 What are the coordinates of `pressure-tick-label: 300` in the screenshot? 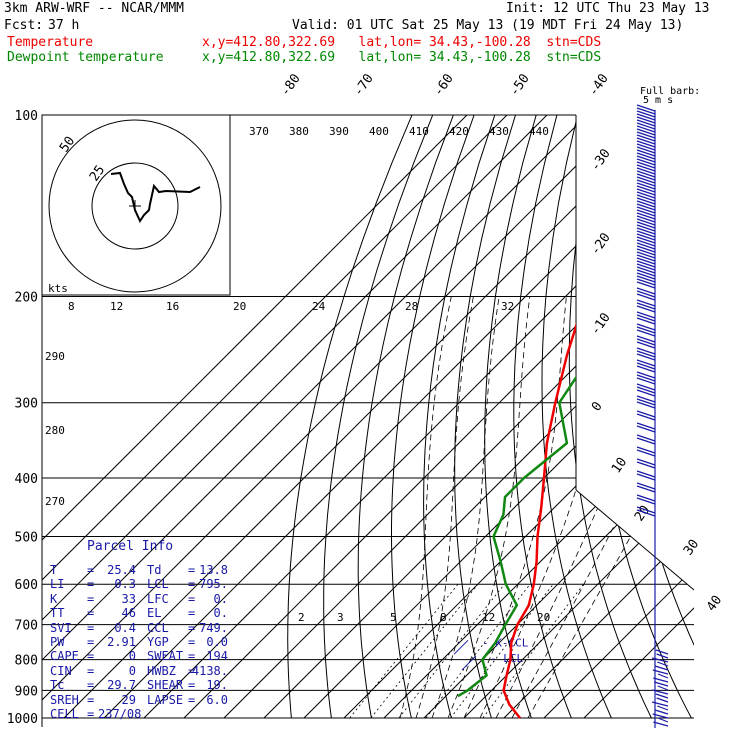 It's located at (26, 404).